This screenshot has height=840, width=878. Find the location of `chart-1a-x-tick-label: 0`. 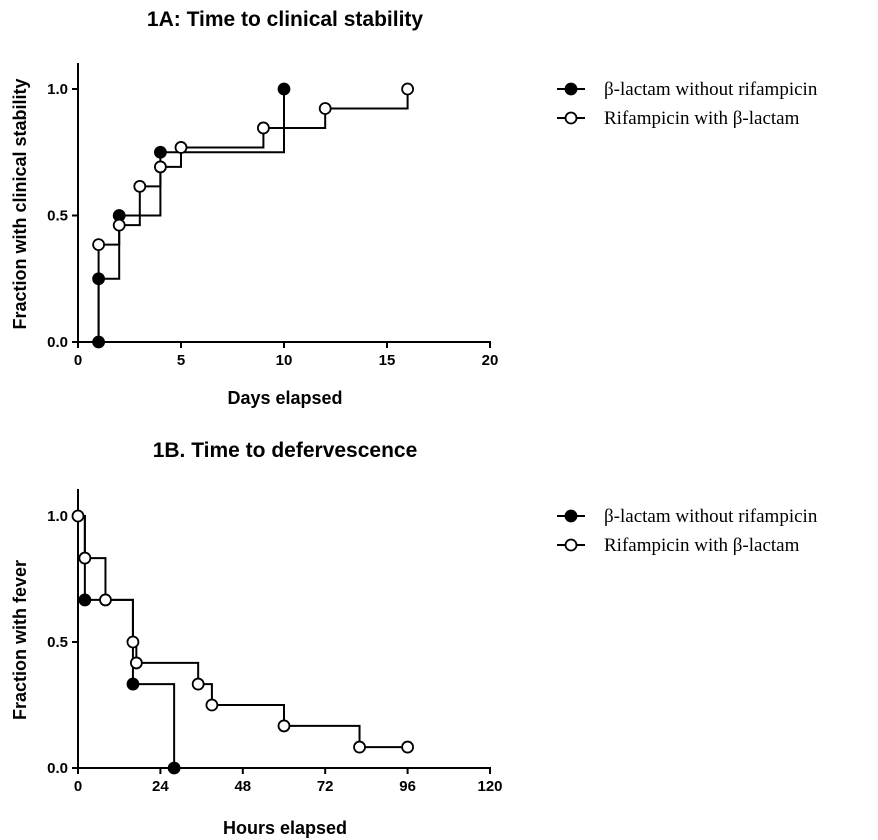

chart-1a-x-tick-label: 0 is located at coordinates (78, 360).